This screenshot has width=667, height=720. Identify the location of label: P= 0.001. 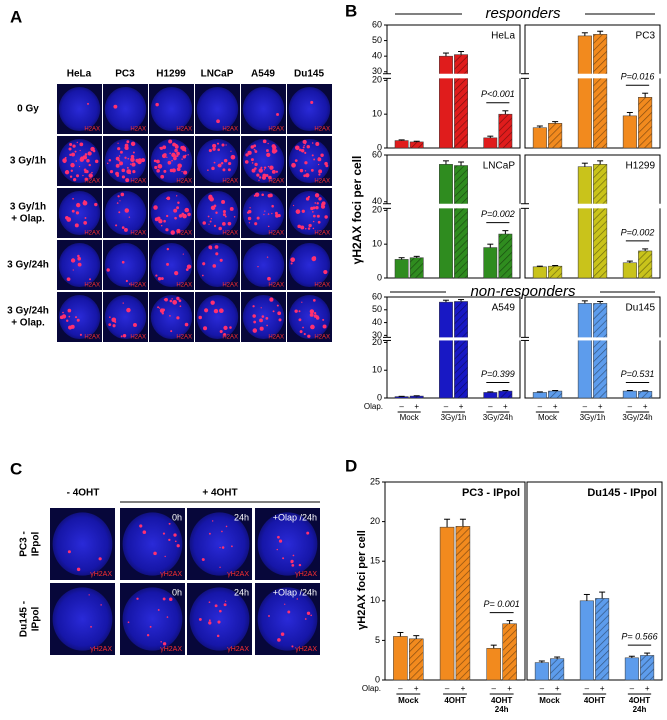
(502, 604).